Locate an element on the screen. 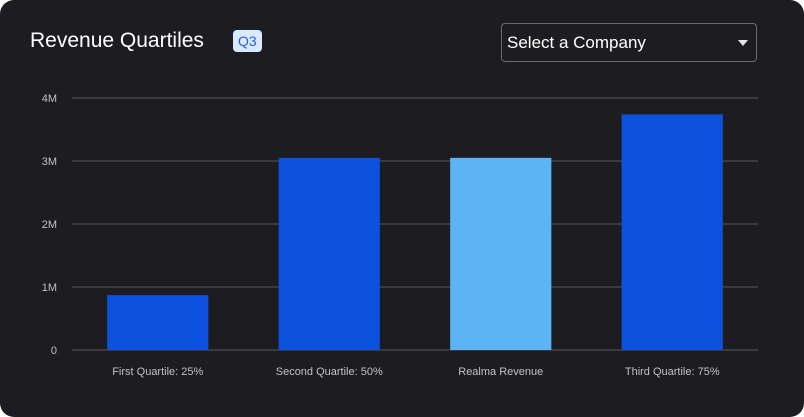  y-tick-label: 2M is located at coordinates (49, 225).